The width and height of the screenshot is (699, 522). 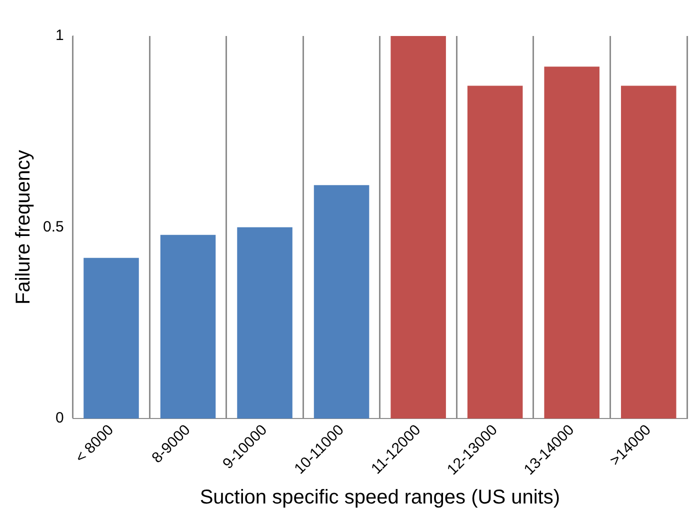 I want to click on y-tick-label: 1, so click(x=60, y=35).